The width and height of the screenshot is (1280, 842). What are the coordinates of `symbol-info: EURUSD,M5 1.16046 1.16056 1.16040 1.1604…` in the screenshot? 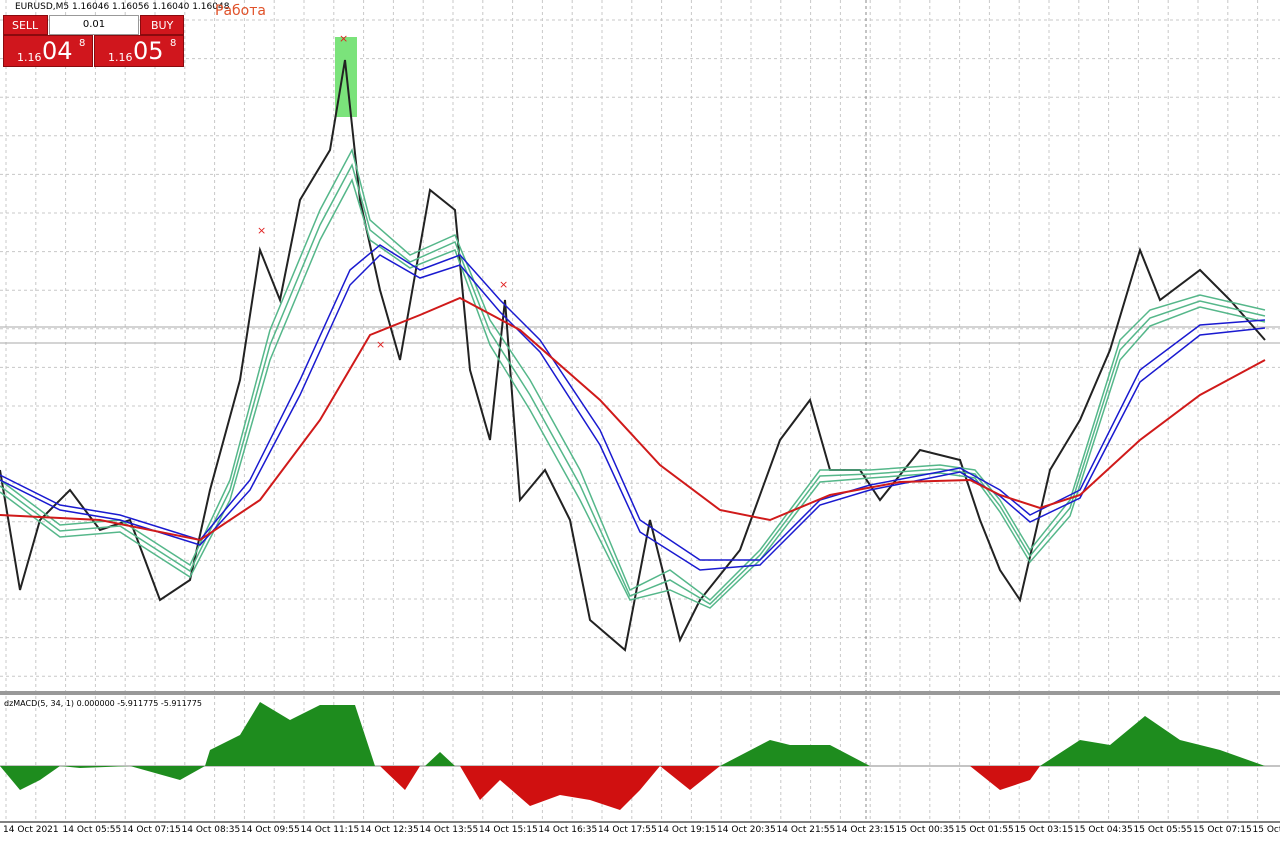 It's located at (122, 7).